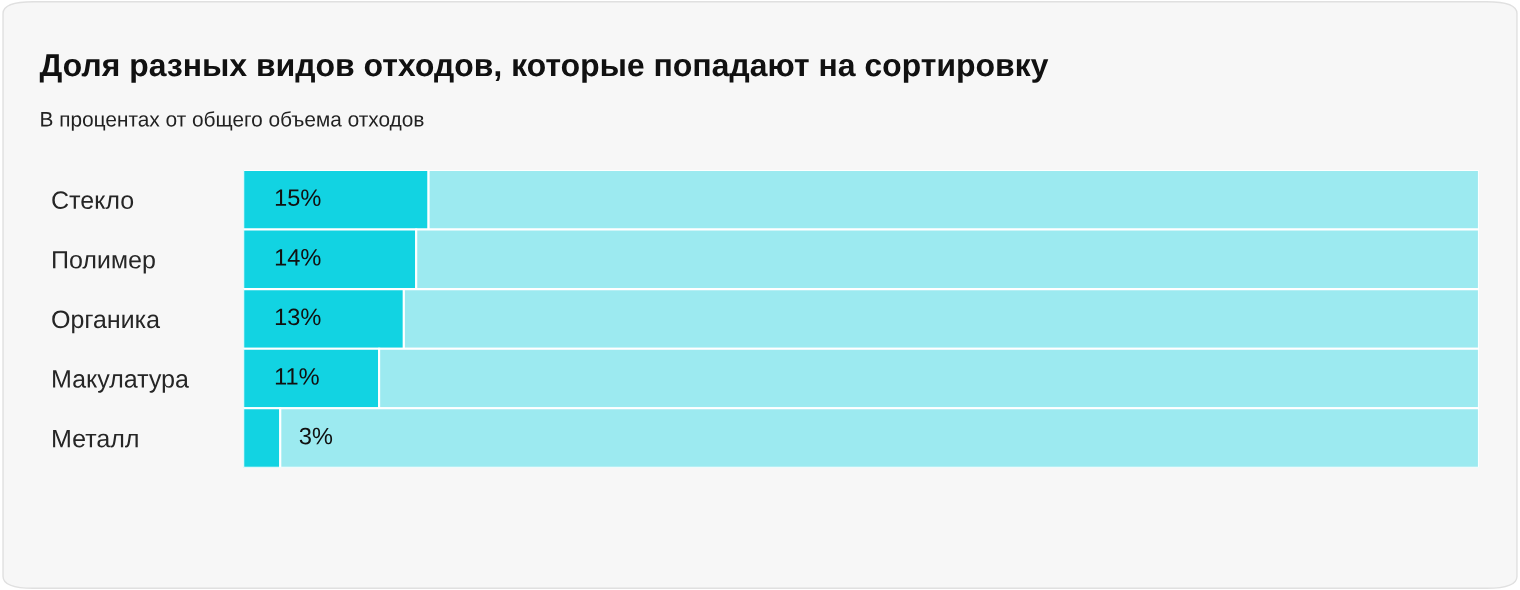 The height and width of the screenshot is (590, 1520). What do you see at coordinates (232, 121) in the screenshot?
I see `chart-subtitle: В процентах от общего объема отходов` at bounding box center [232, 121].